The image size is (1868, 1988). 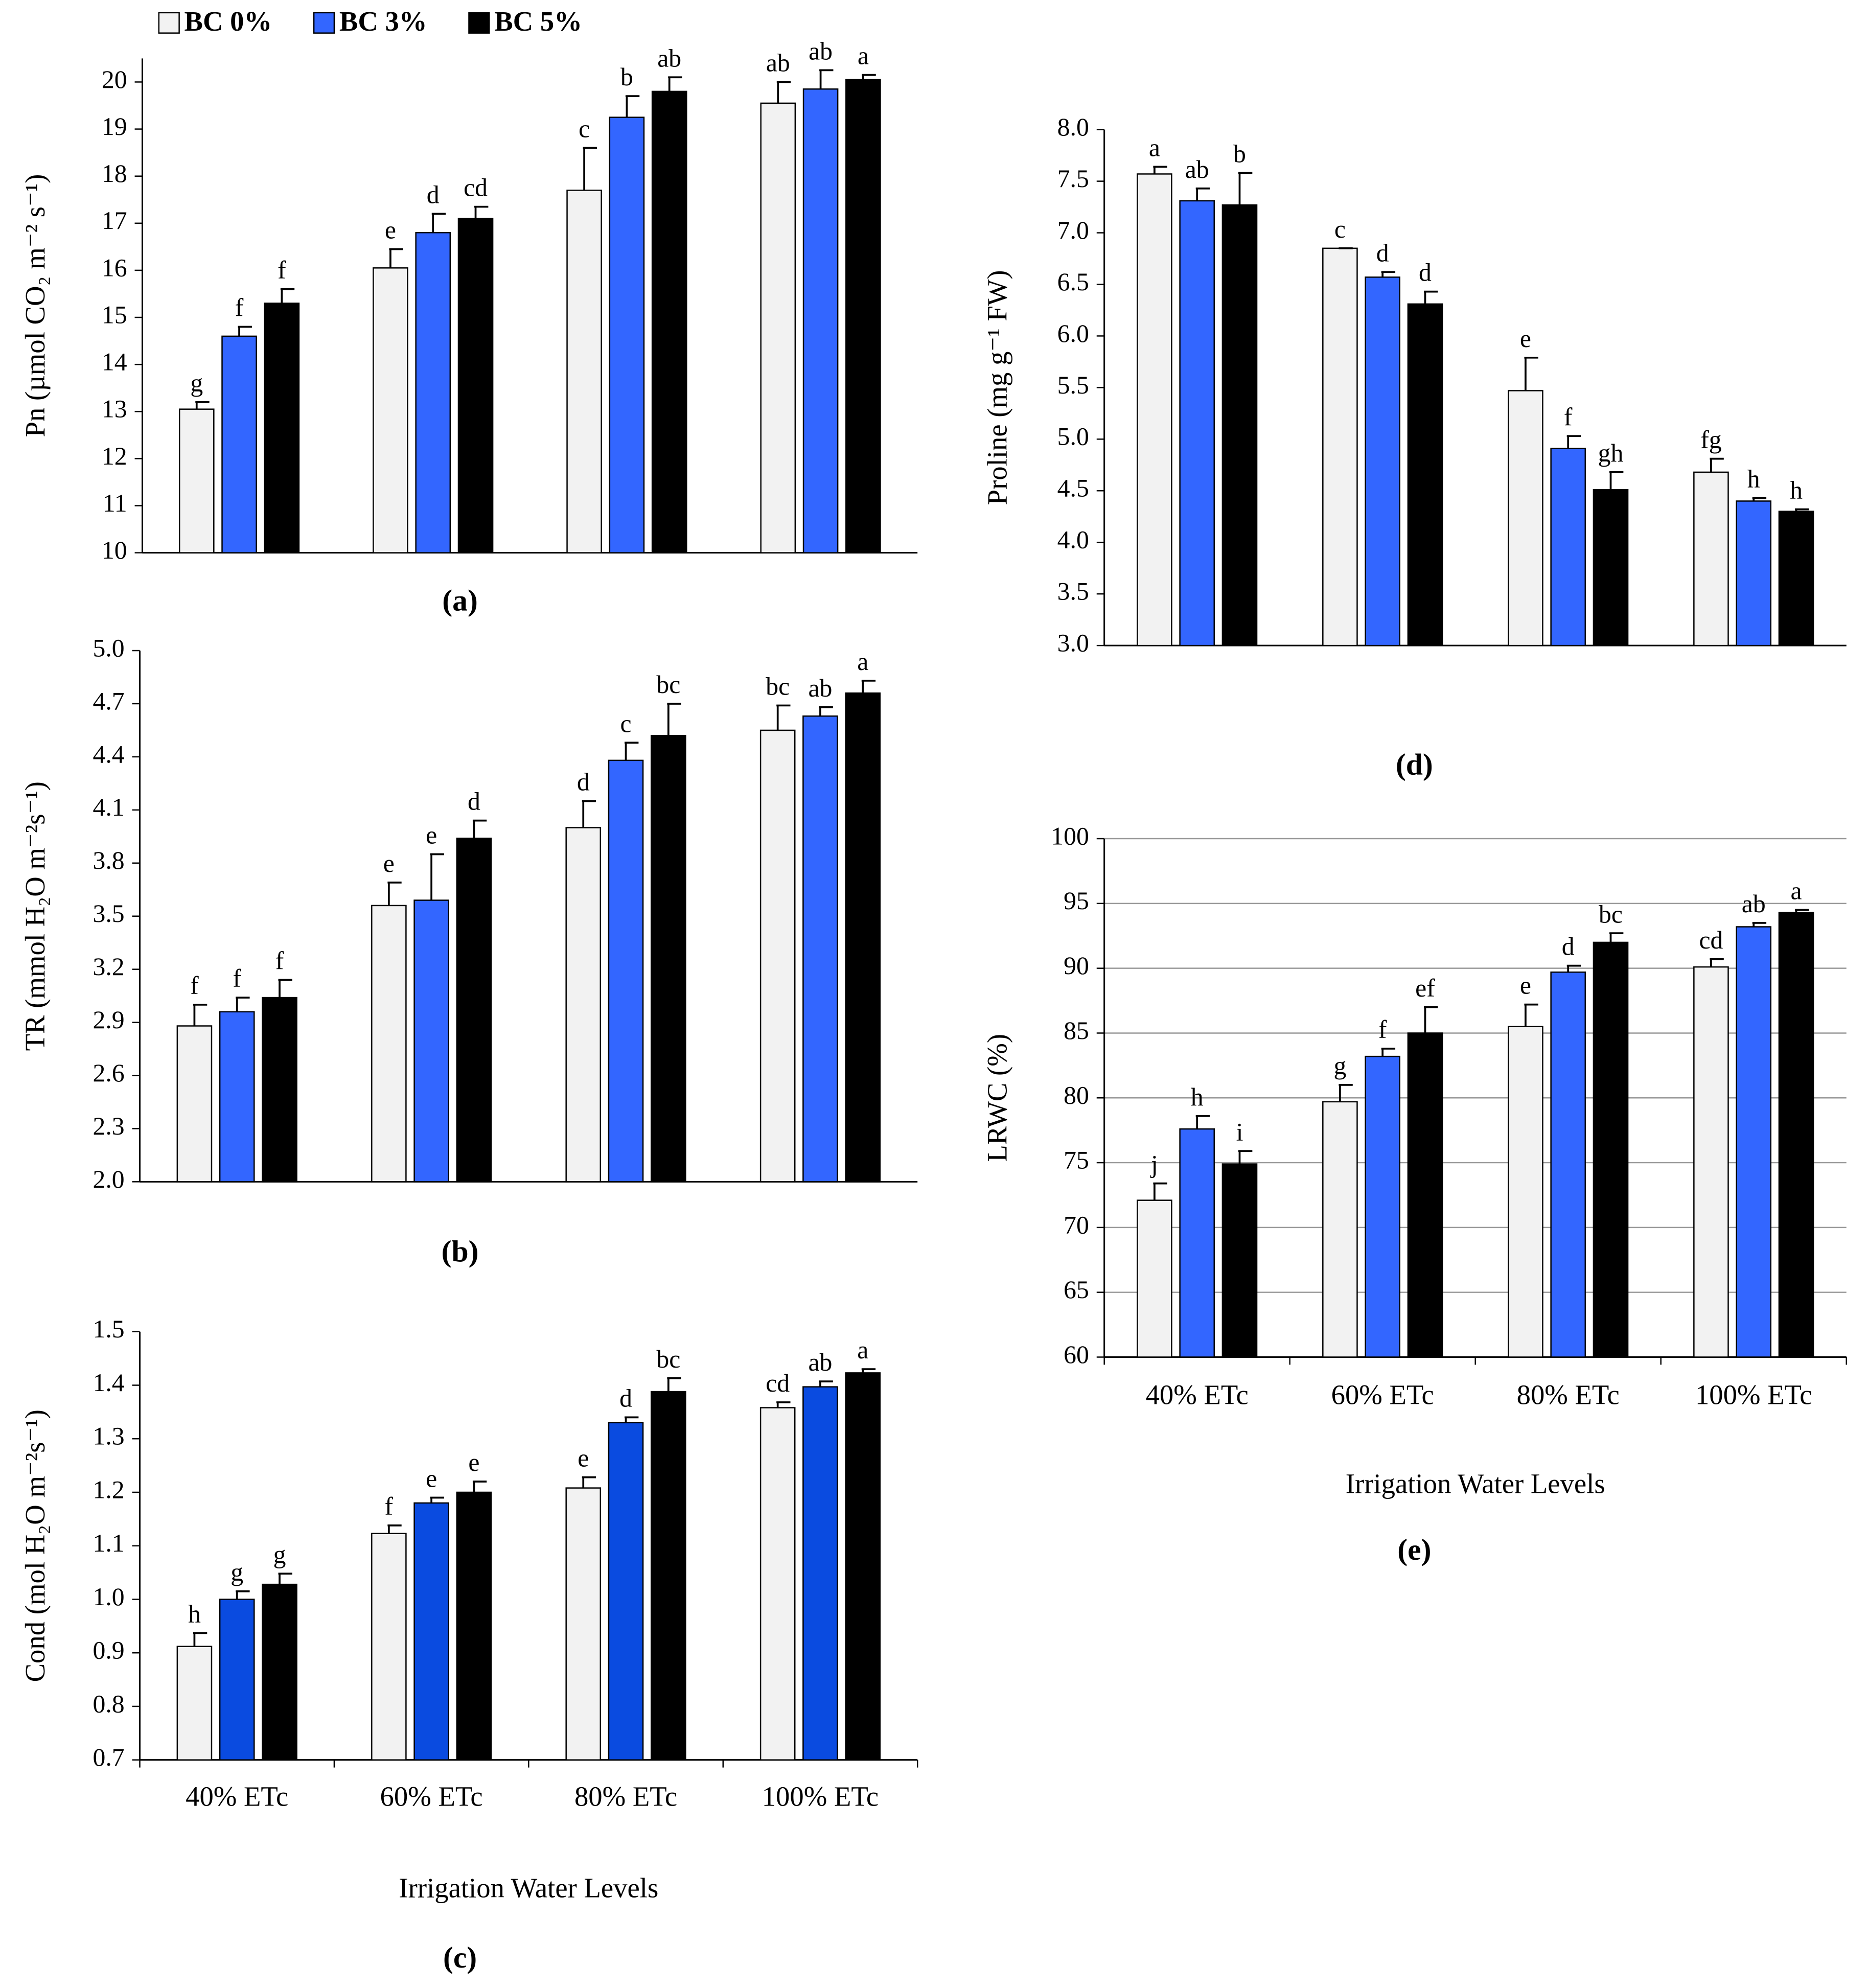 I want to click on y-tick-label: 2.9, so click(x=109, y=1020).